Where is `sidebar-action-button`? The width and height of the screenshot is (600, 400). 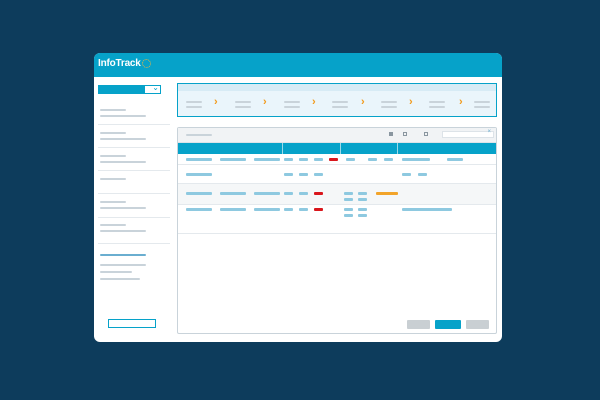 sidebar-action-button is located at coordinates (132, 323).